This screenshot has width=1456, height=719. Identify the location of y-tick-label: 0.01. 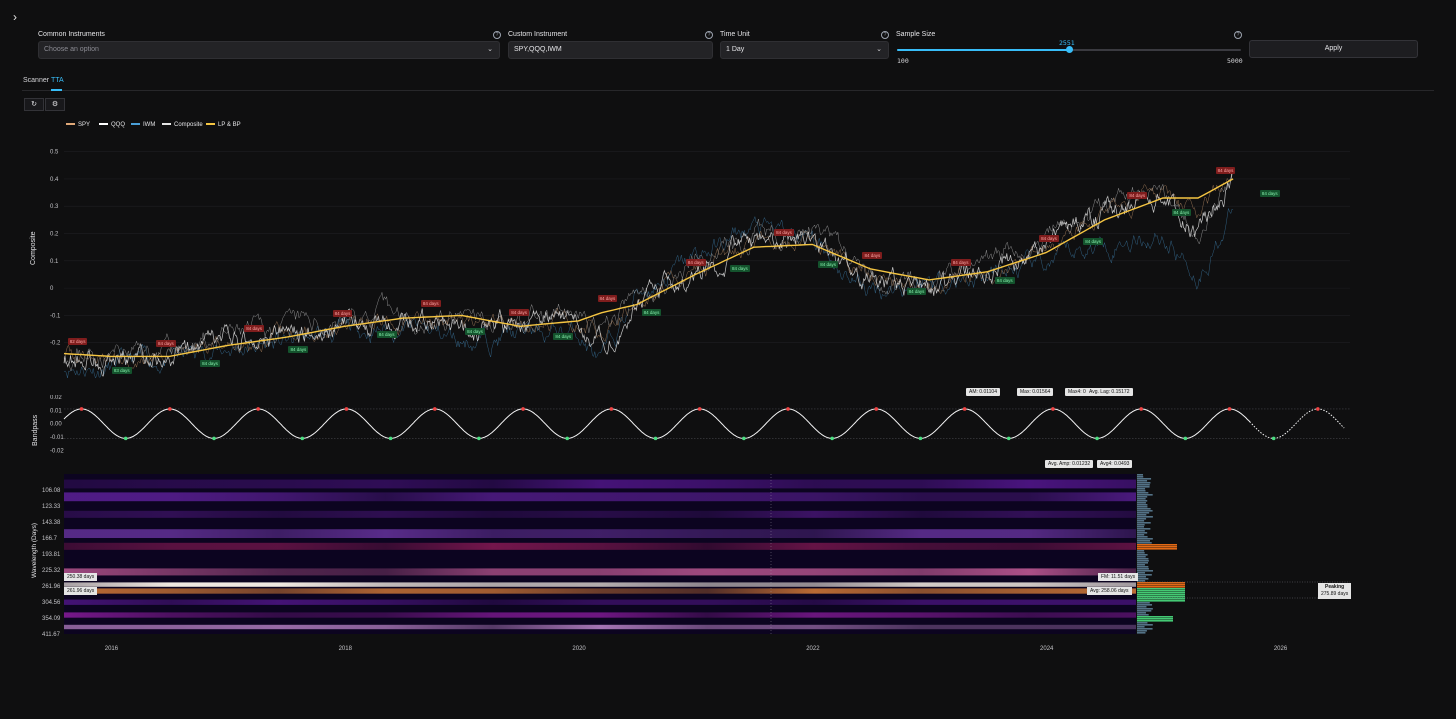
(56, 411).